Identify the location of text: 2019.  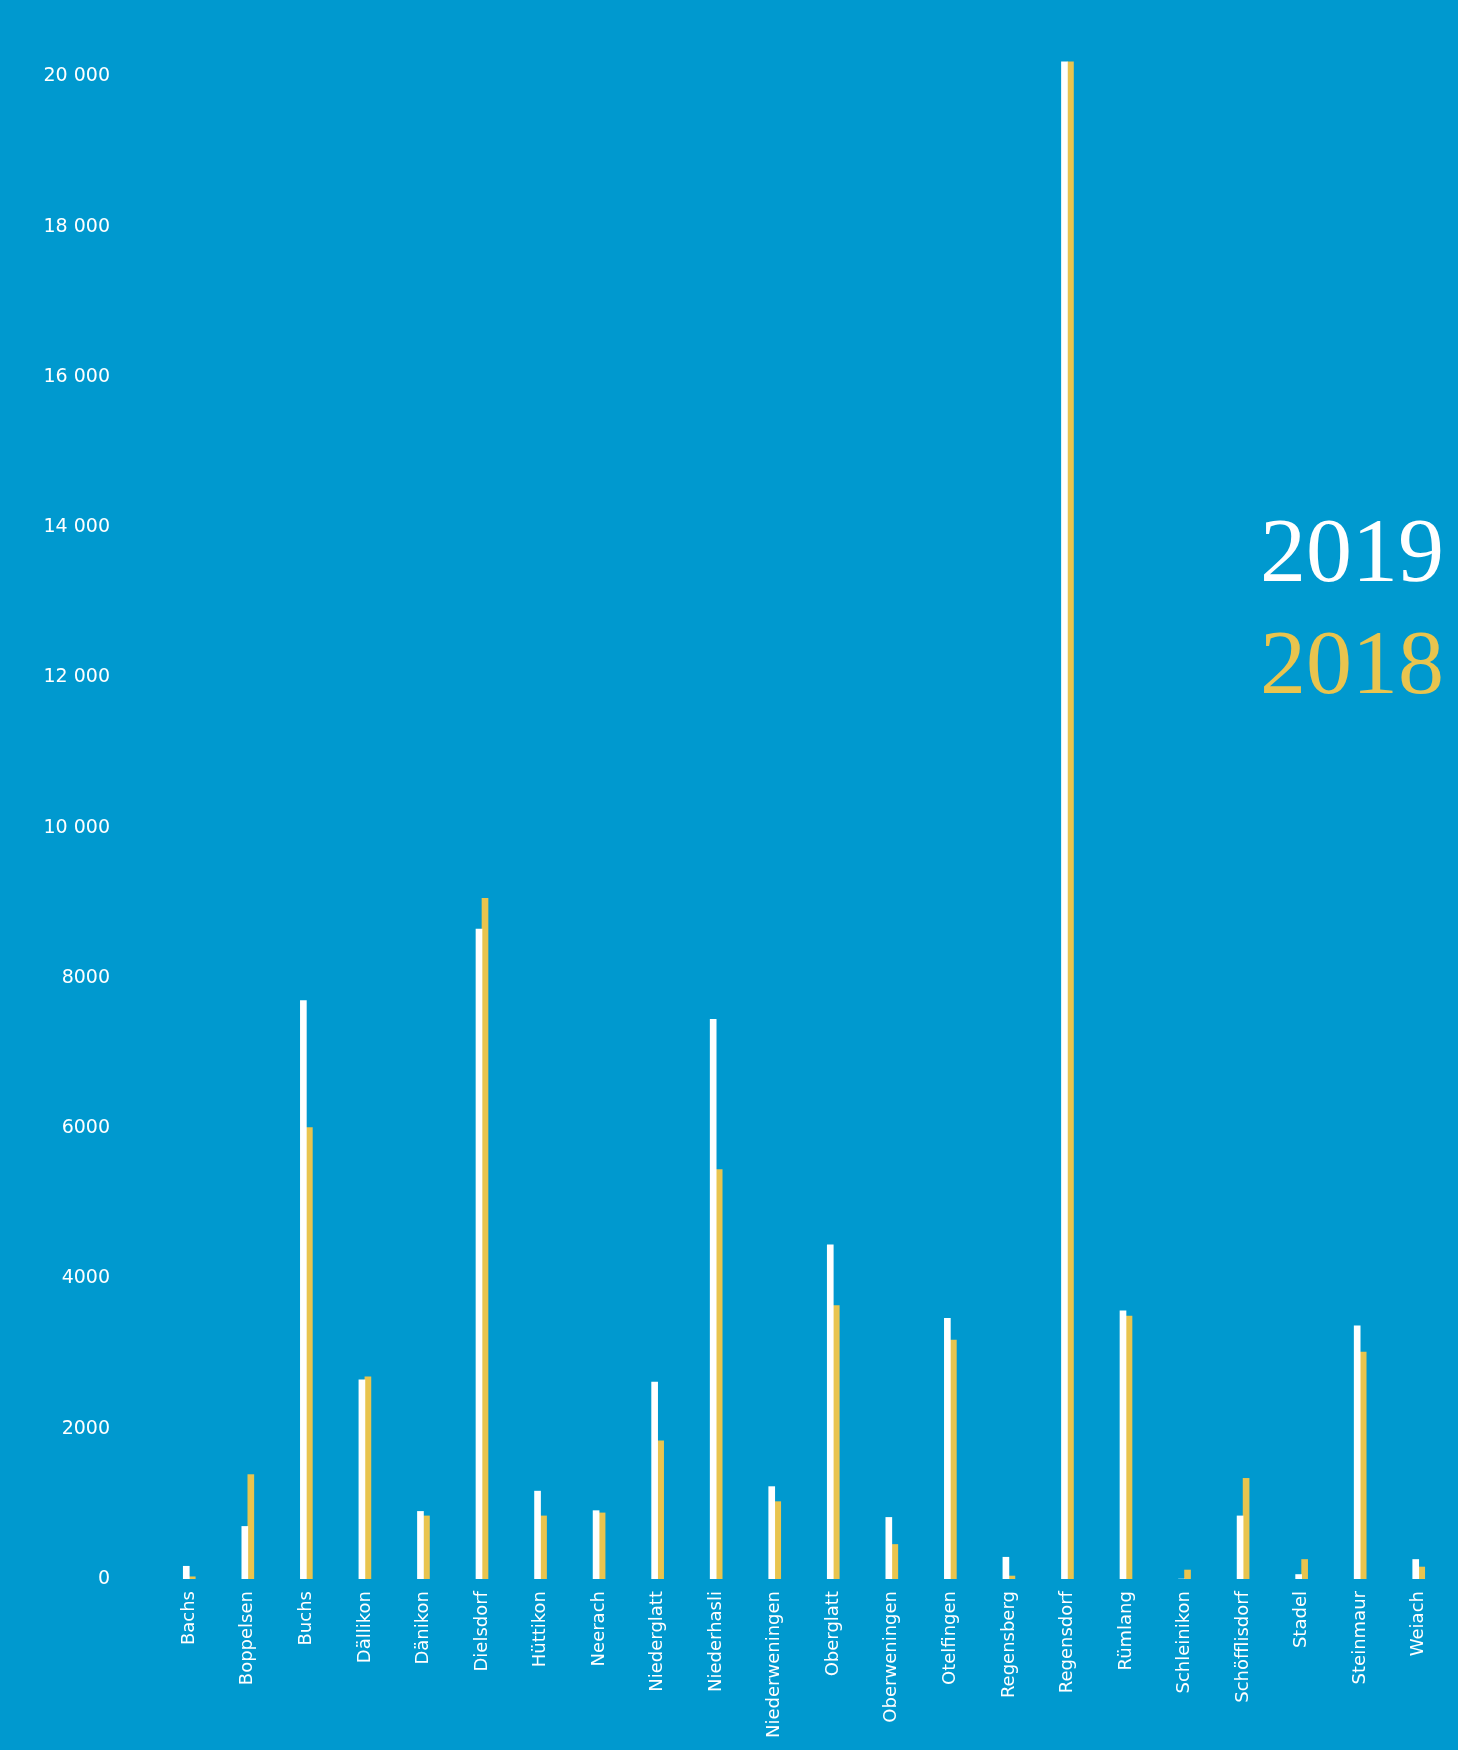
(1352, 550).